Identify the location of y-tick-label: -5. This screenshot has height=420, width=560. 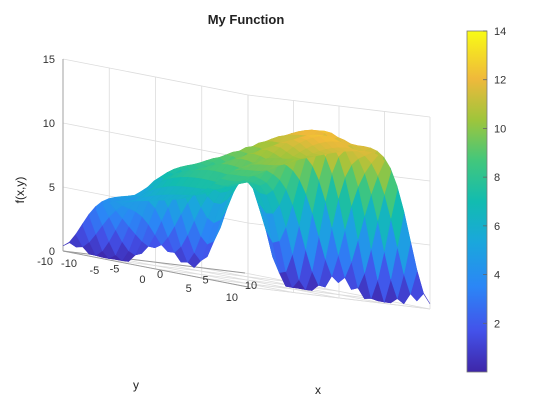
(94, 271).